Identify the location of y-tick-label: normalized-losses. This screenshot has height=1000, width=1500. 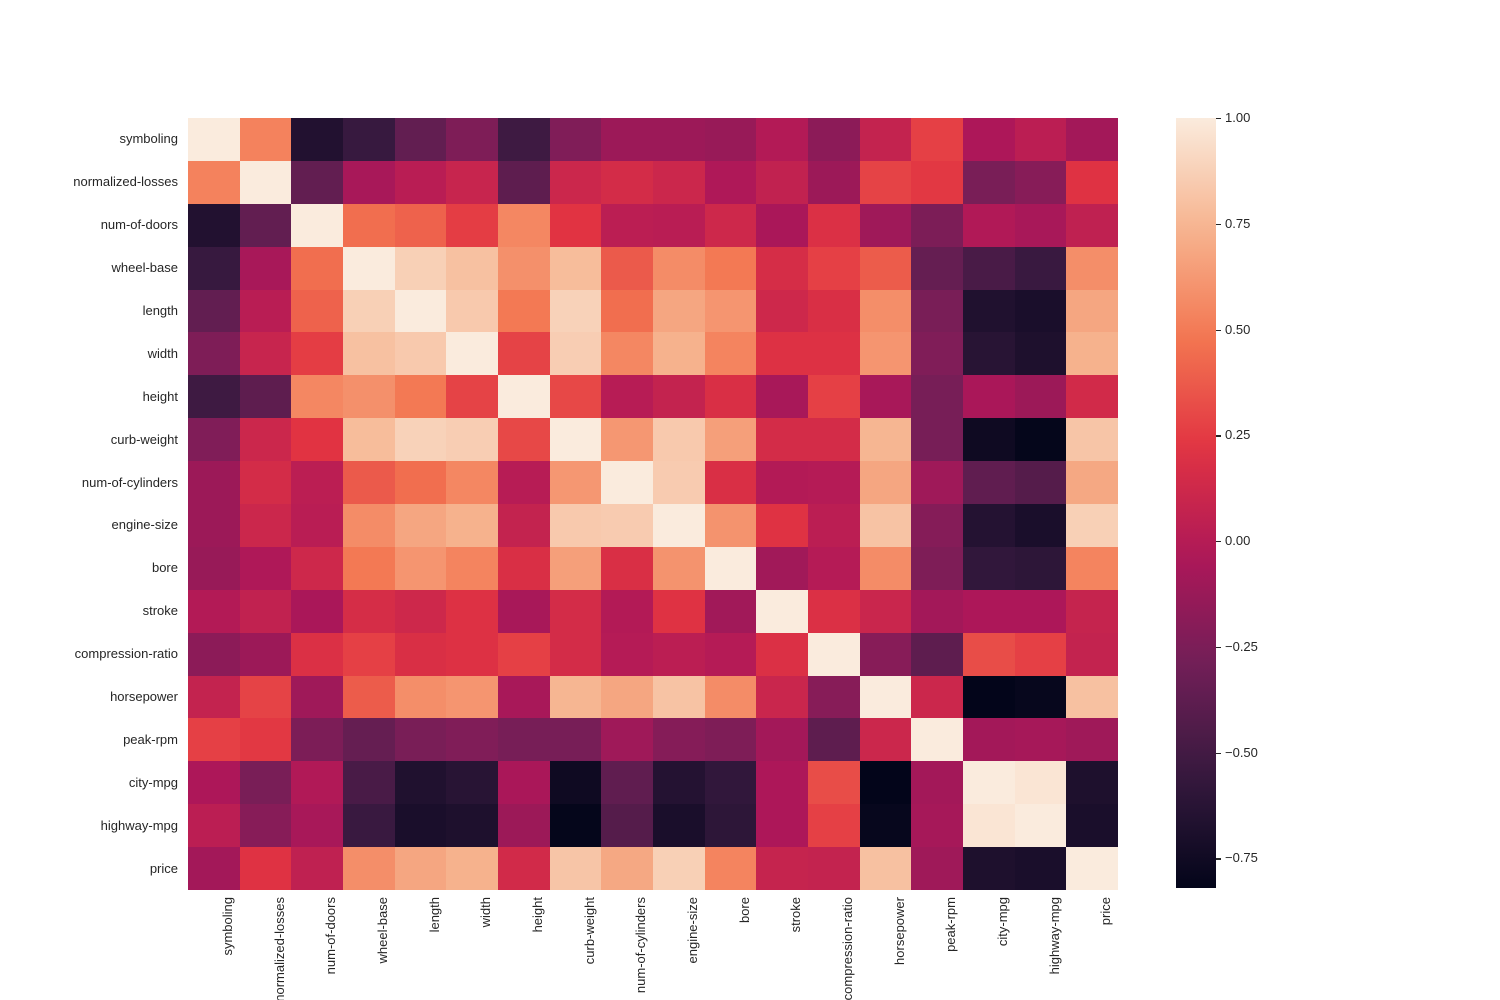
(125, 182).